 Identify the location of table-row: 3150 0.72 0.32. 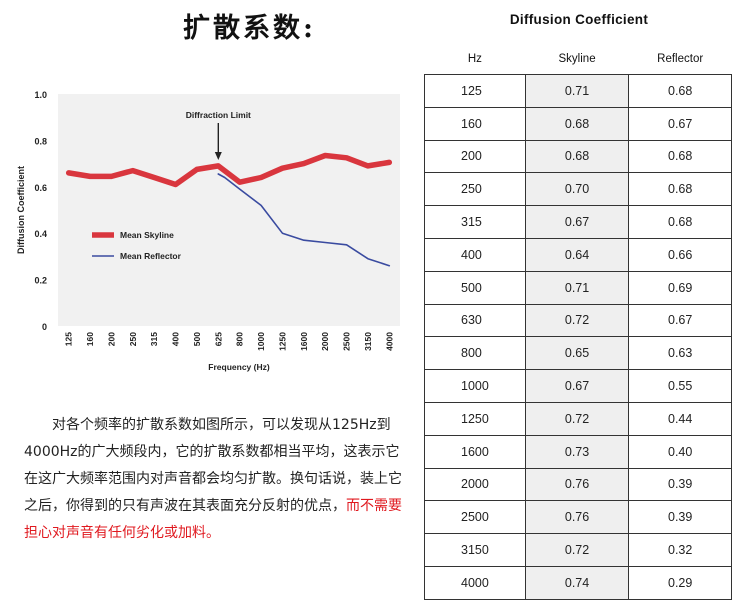
(578, 550).